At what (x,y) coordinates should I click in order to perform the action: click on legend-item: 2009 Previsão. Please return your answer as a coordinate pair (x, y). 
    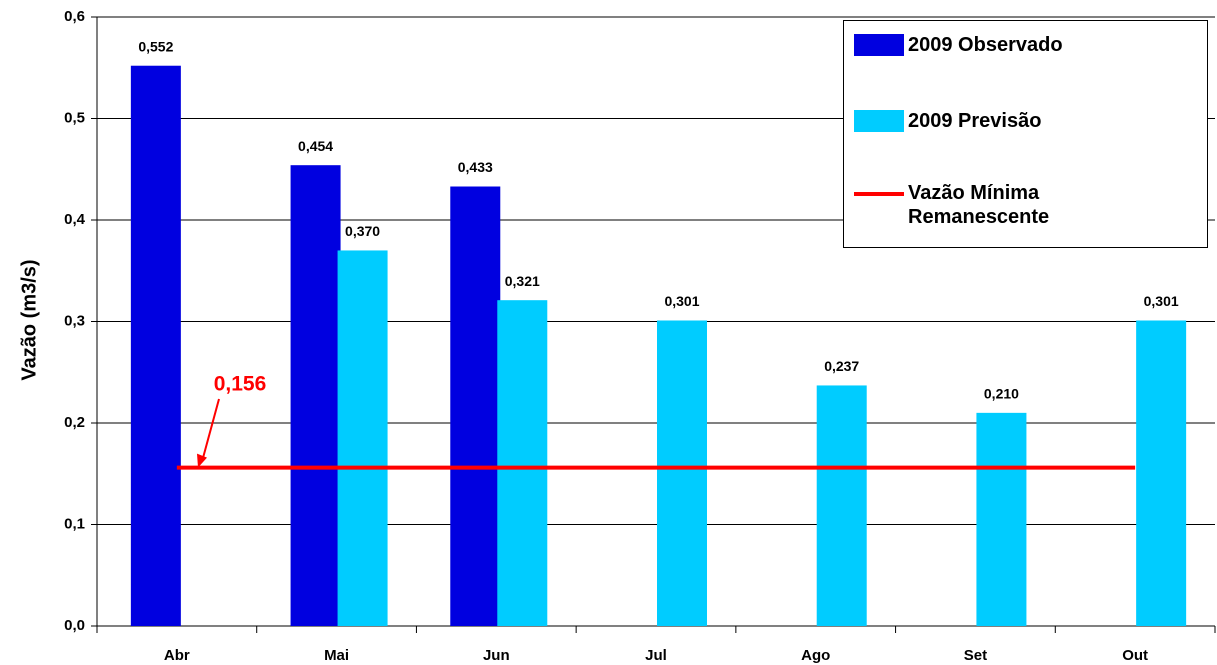
    Looking at the image, I should click on (981, 121).